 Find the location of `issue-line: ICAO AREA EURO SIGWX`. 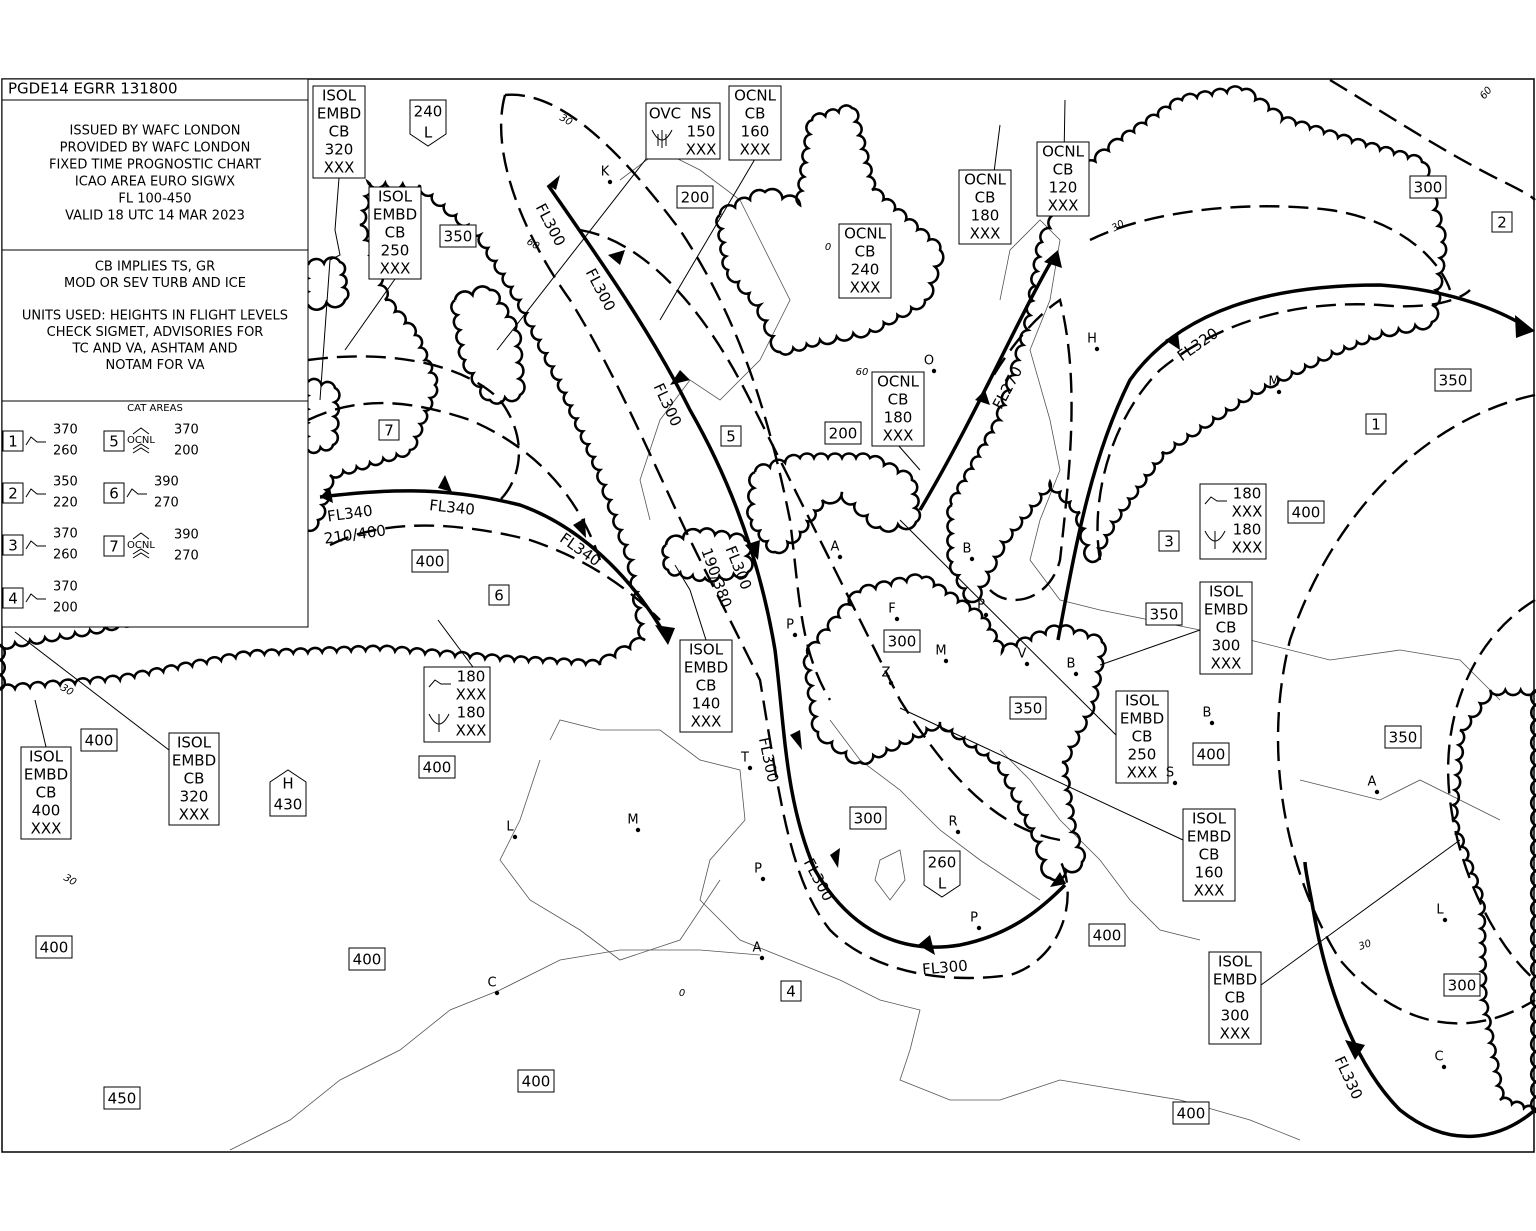

issue-line: ICAO AREA EURO SIGWX is located at coordinates (155, 182).